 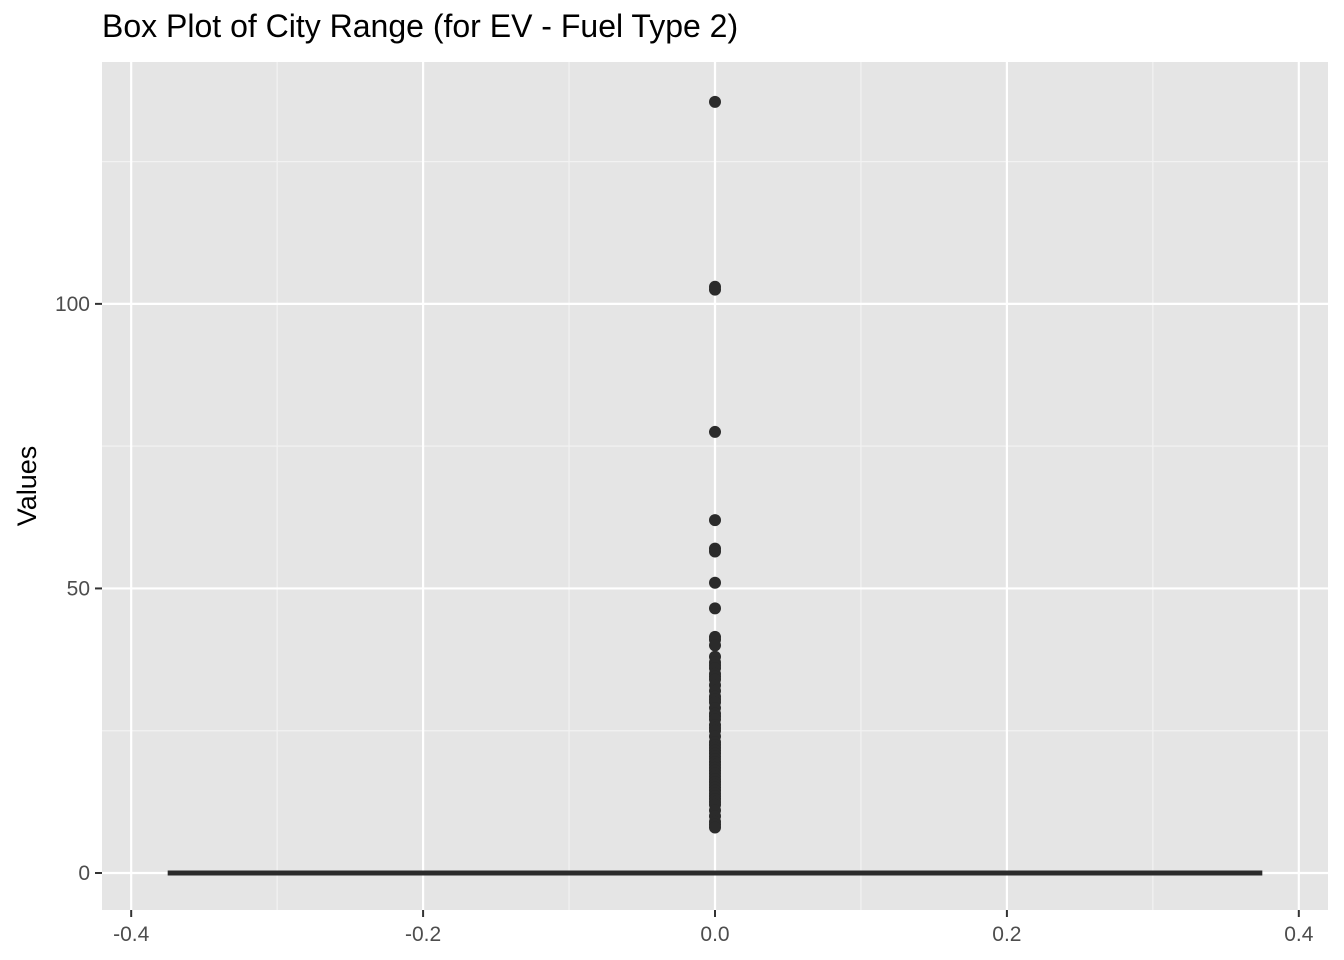 What do you see at coordinates (1299, 934) in the screenshot?
I see `x-tick-label: 0.4` at bounding box center [1299, 934].